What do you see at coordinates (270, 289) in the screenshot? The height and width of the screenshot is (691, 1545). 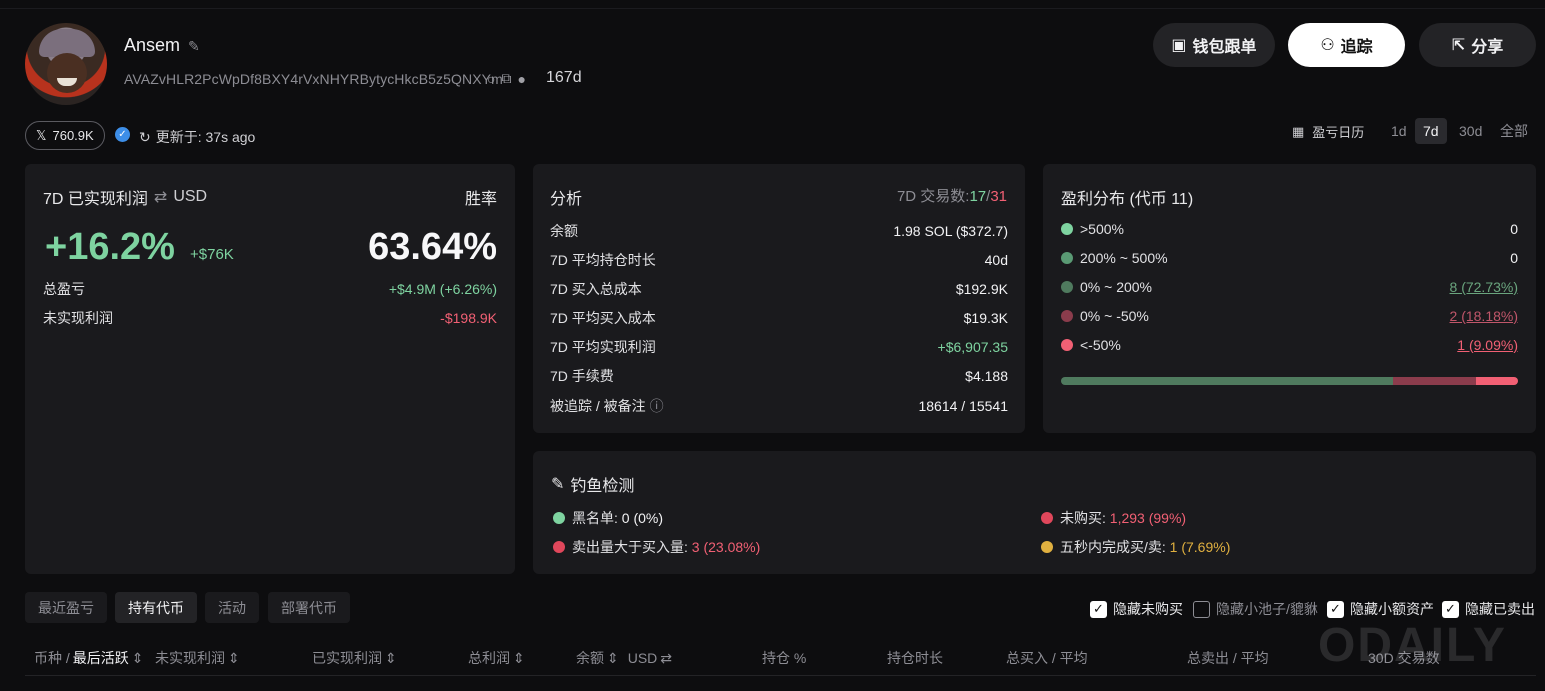 I see `total-pnl-row: 总盈亏 +$4.9M (+6.26%)` at bounding box center [270, 289].